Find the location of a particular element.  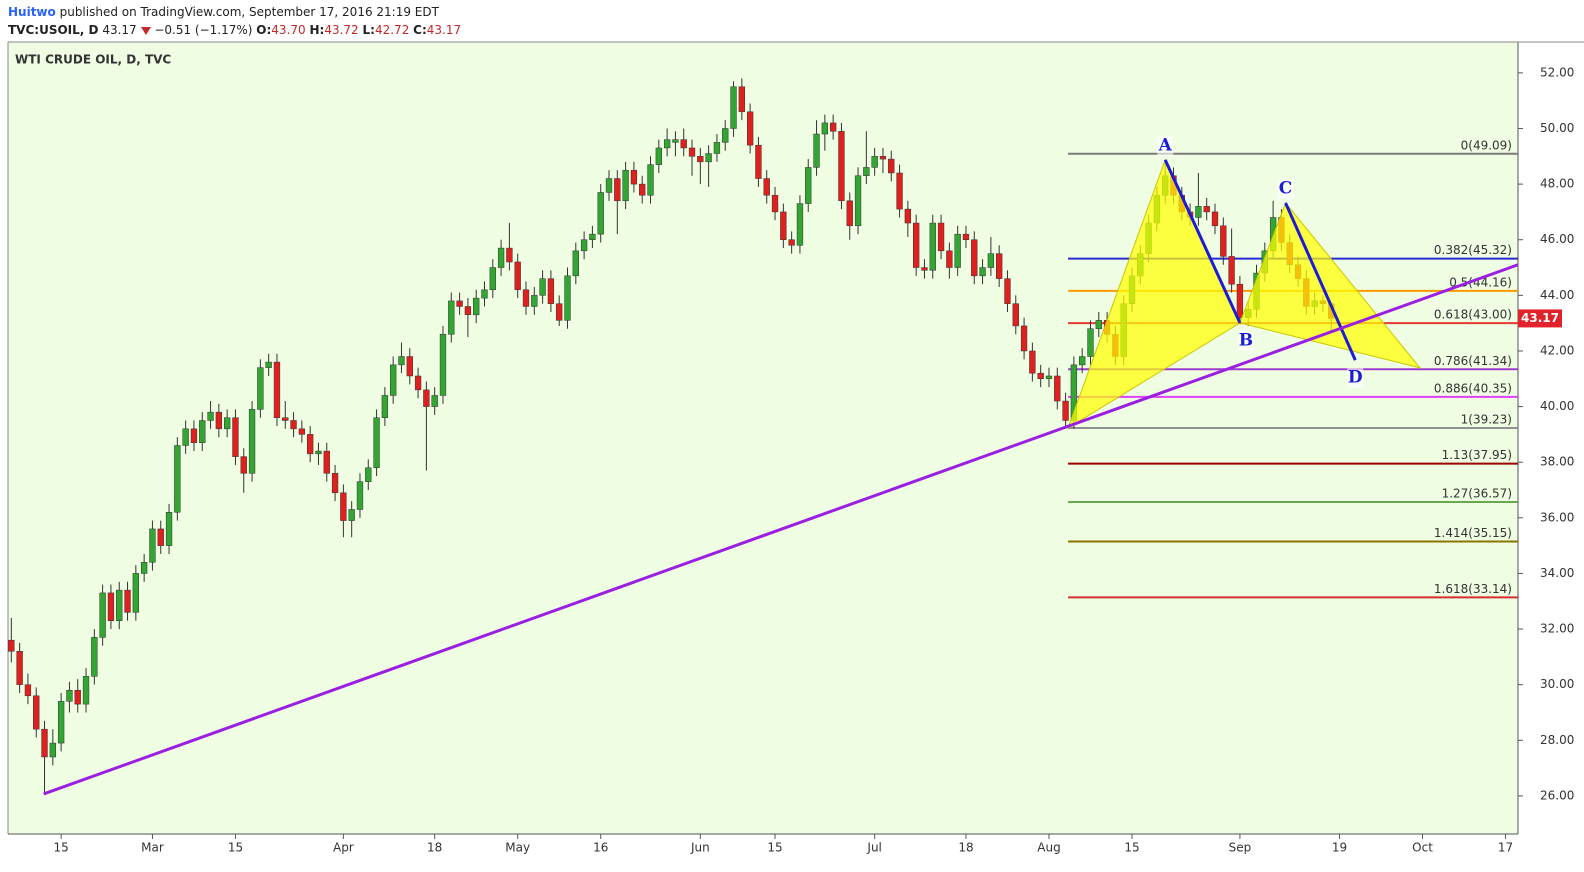

fib-label: 1.414(35.15) is located at coordinates (1473, 533).